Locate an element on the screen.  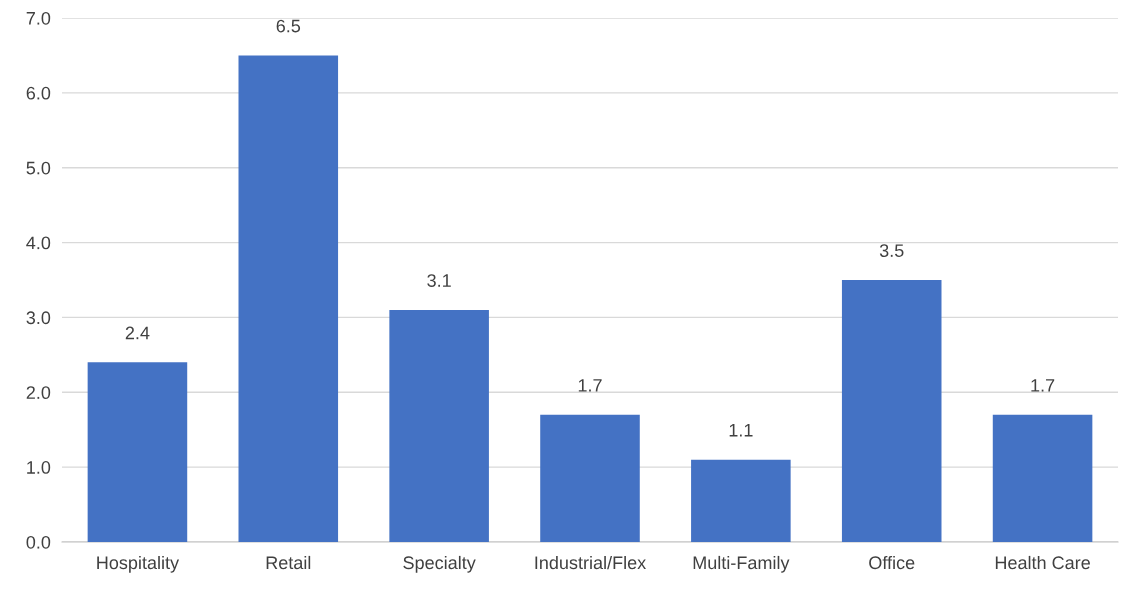
data-label: 3.1 is located at coordinates (439, 280).